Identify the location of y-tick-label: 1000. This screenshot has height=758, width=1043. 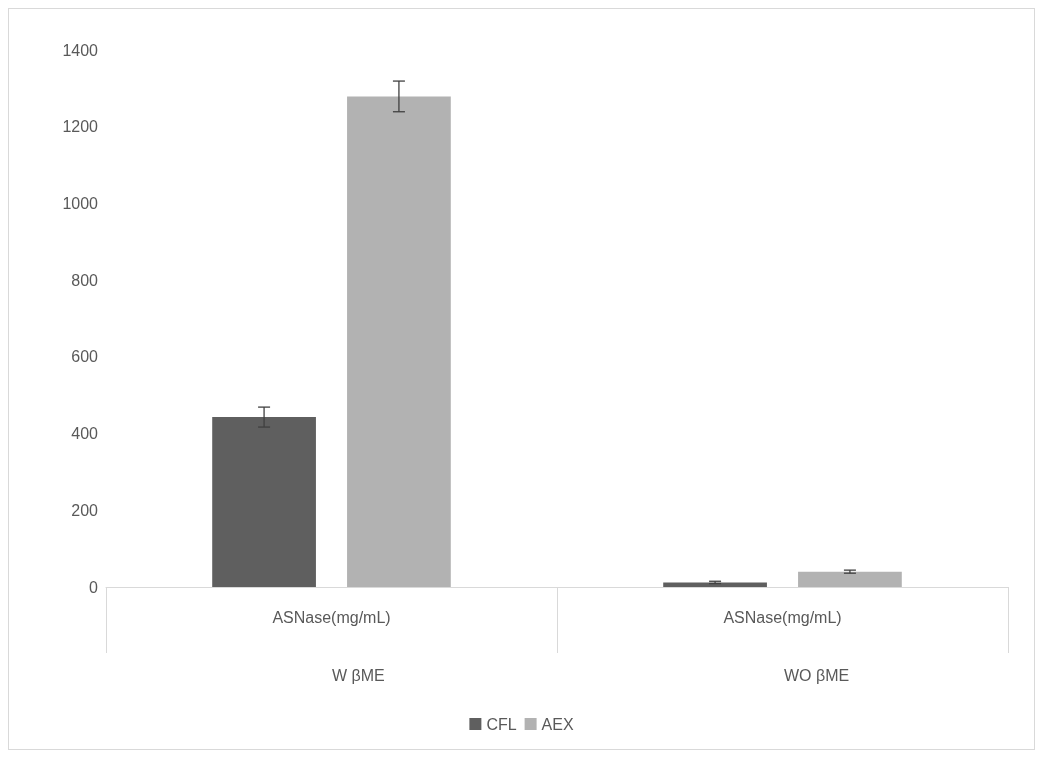
(80, 203).